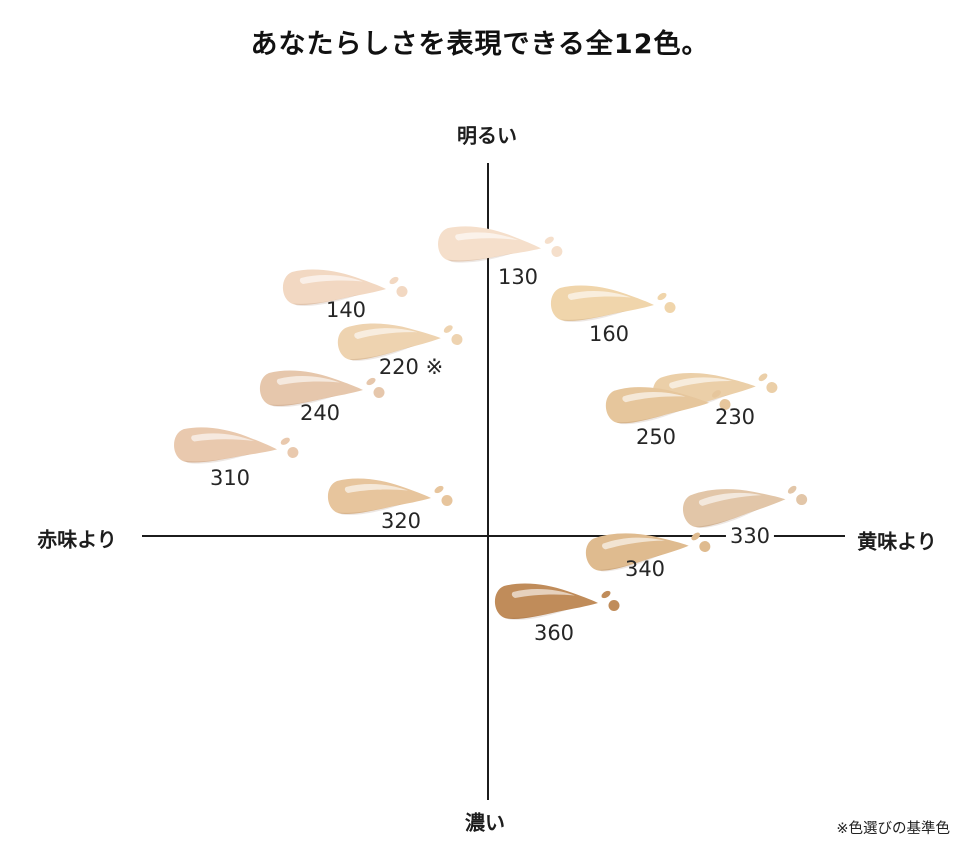 Image resolution: width=960 pixels, height=850 pixels. Describe the element at coordinates (485, 821) in the screenshot. I see `y-axis-label-bottom: 濃い` at that location.